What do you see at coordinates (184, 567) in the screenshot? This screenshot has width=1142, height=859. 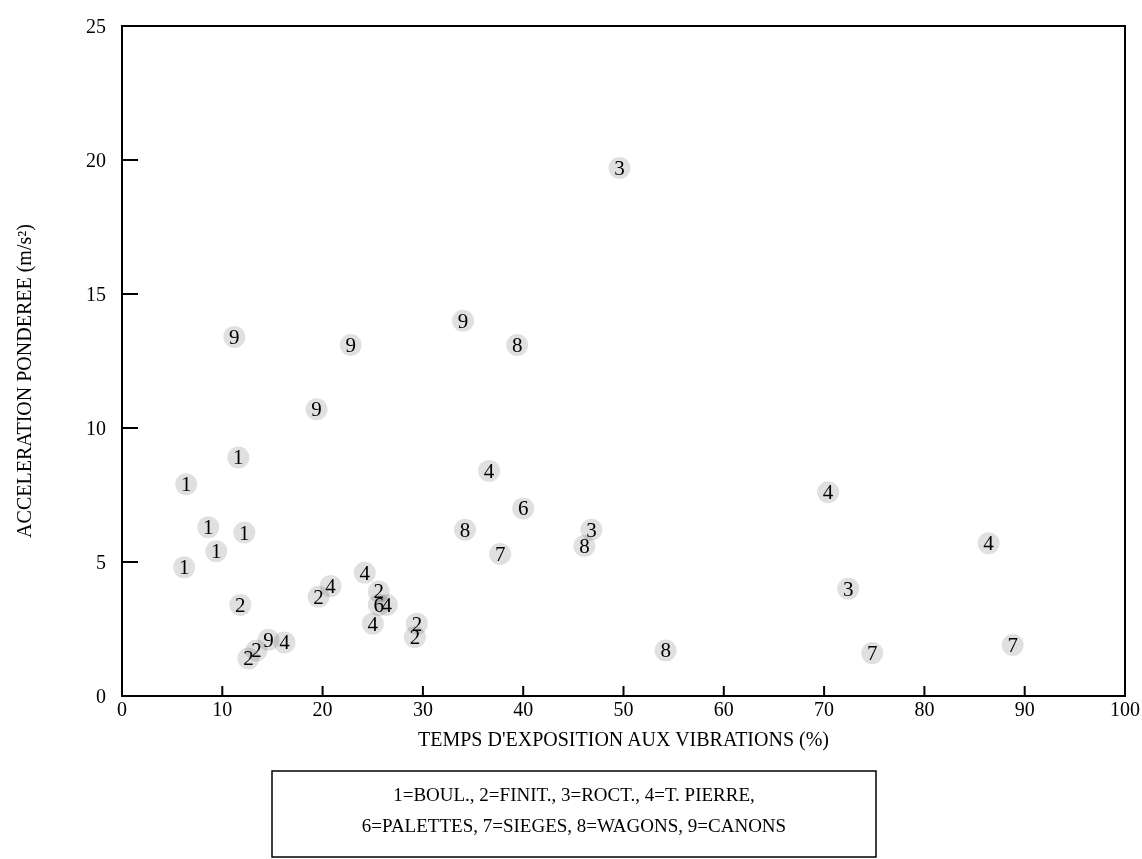 I see `legend-label: 1` at bounding box center [184, 567].